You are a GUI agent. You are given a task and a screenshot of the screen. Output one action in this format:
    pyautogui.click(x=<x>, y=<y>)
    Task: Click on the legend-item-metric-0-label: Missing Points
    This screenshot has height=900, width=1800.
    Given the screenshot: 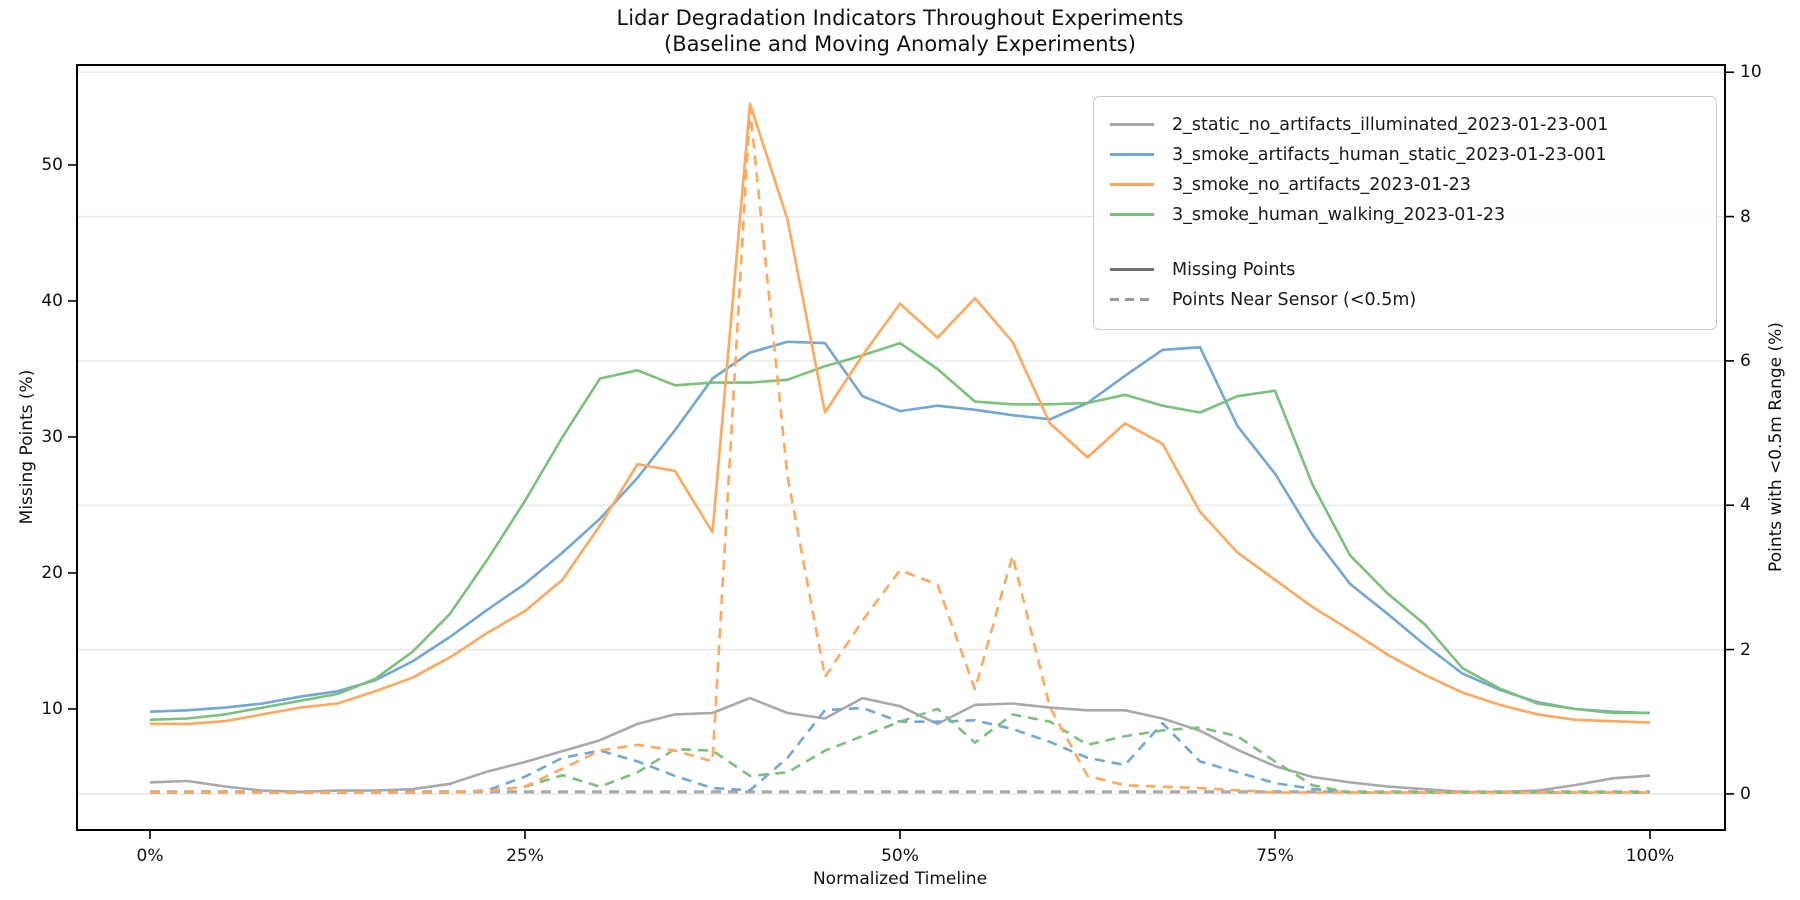 What is the action you would take?
    pyautogui.click(x=1234, y=269)
    